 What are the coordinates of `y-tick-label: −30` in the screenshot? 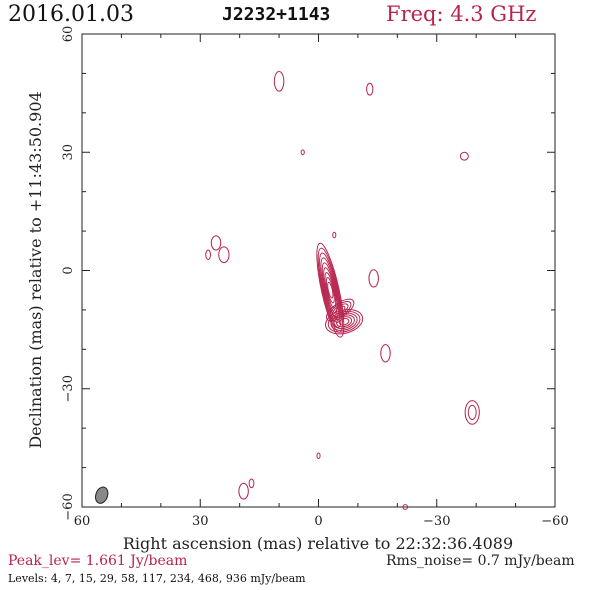 It's located at (68, 388).